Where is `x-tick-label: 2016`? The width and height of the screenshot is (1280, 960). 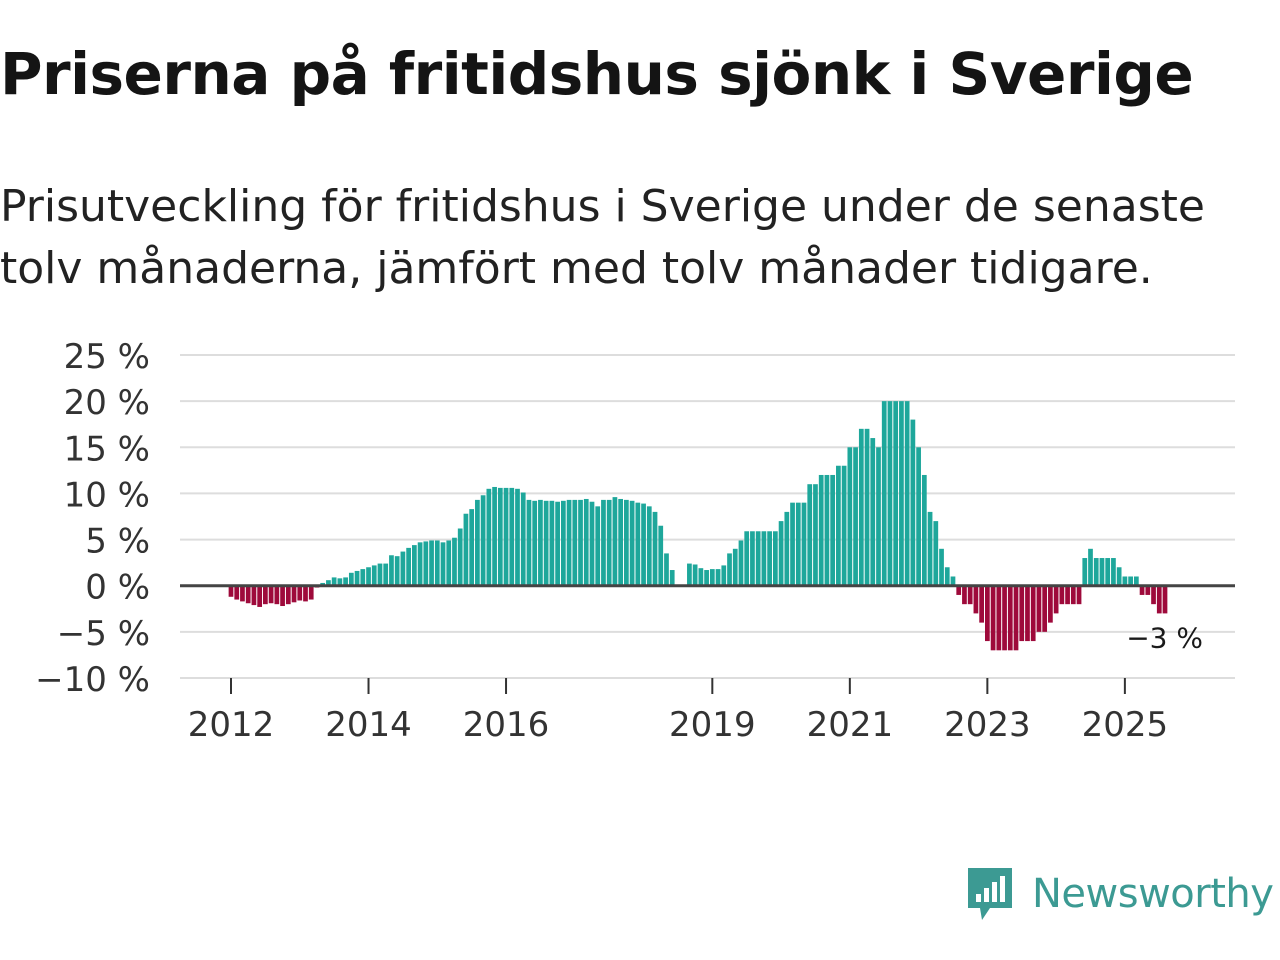 x-tick-label: 2016 is located at coordinates (506, 725).